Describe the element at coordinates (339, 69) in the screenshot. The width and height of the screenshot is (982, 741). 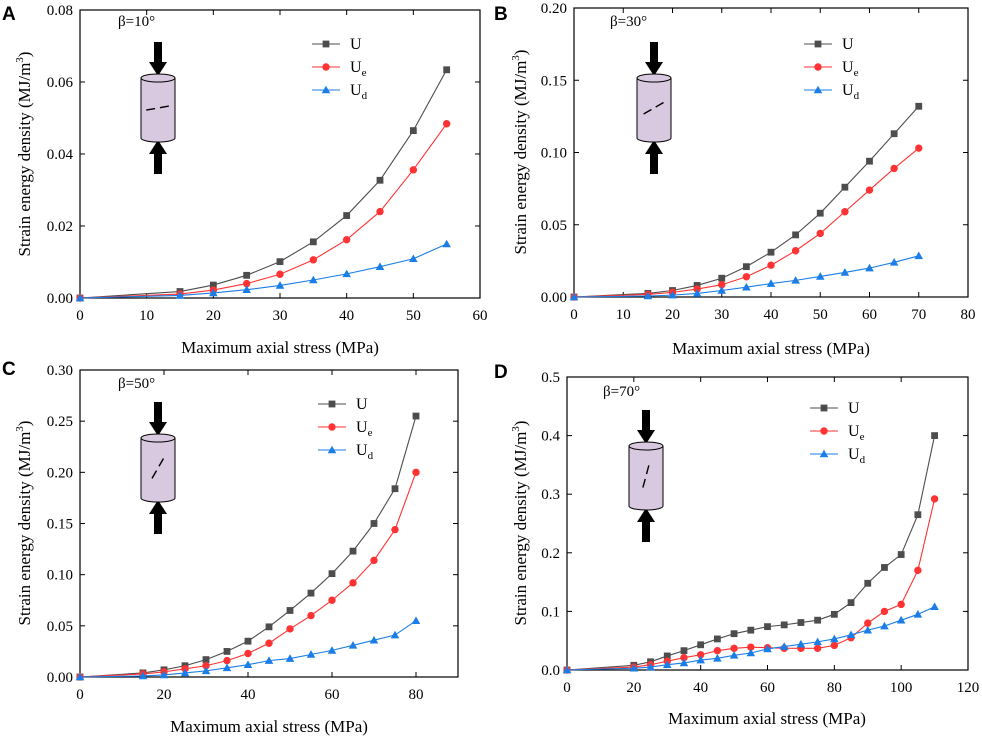
I see `legend-entry-ue: Ue` at that location.